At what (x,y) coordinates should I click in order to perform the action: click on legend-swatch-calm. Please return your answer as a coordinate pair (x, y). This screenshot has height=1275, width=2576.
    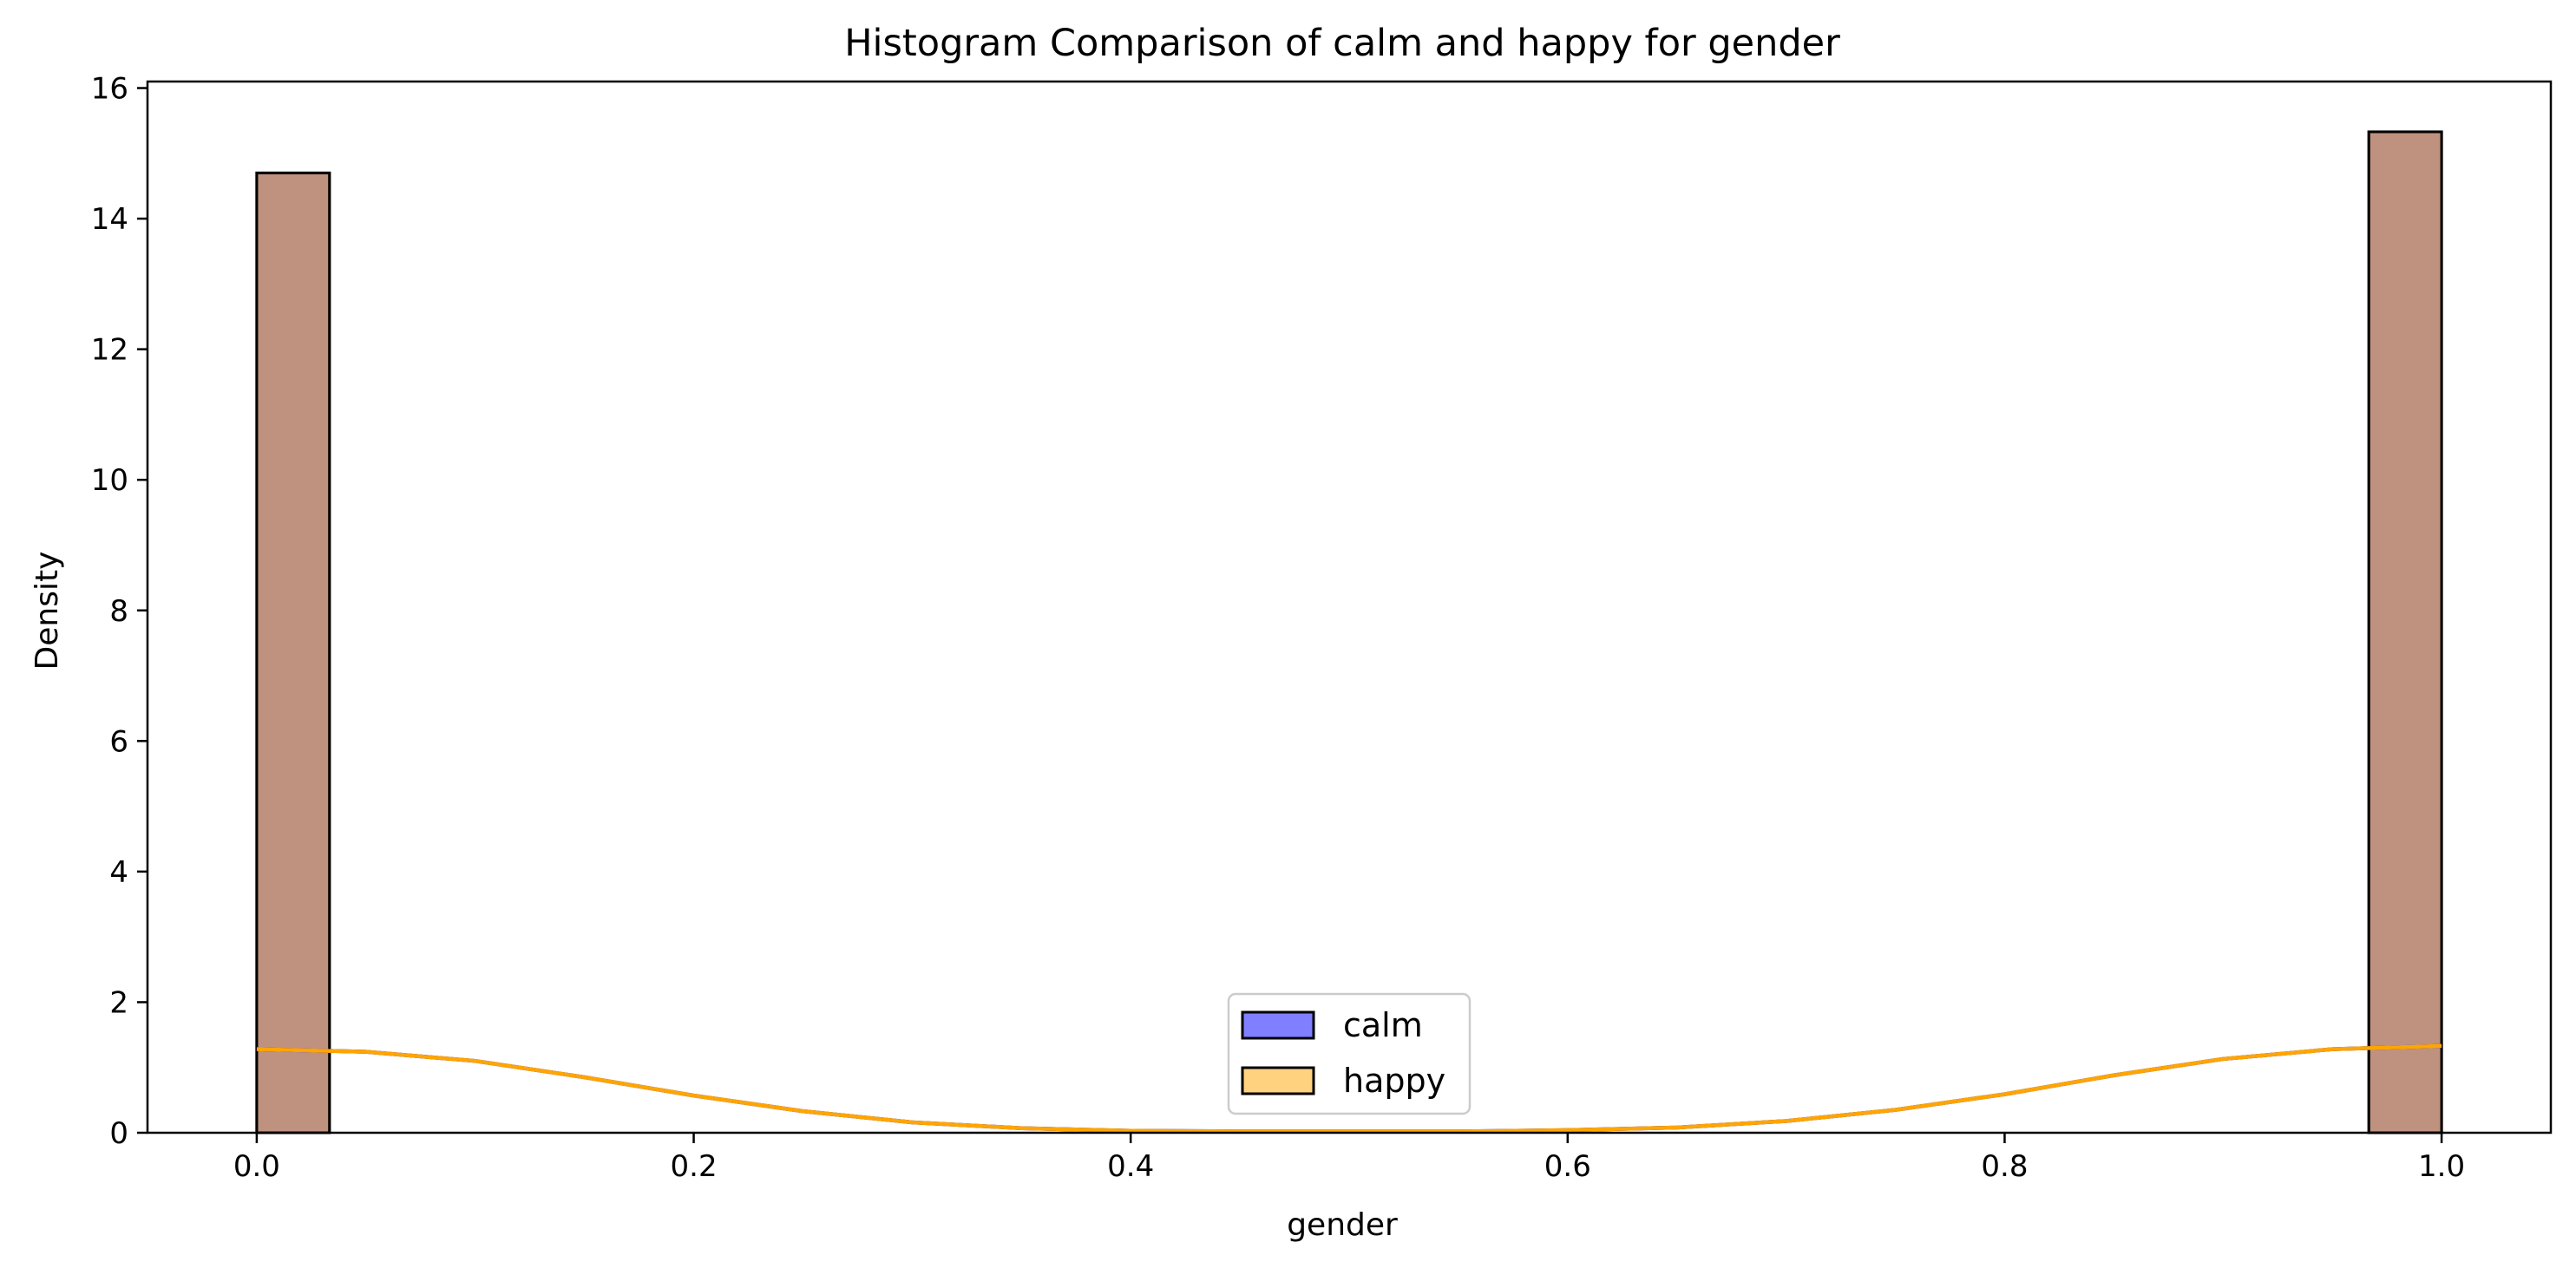
    Looking at the image, I should click on (1278, 1025).